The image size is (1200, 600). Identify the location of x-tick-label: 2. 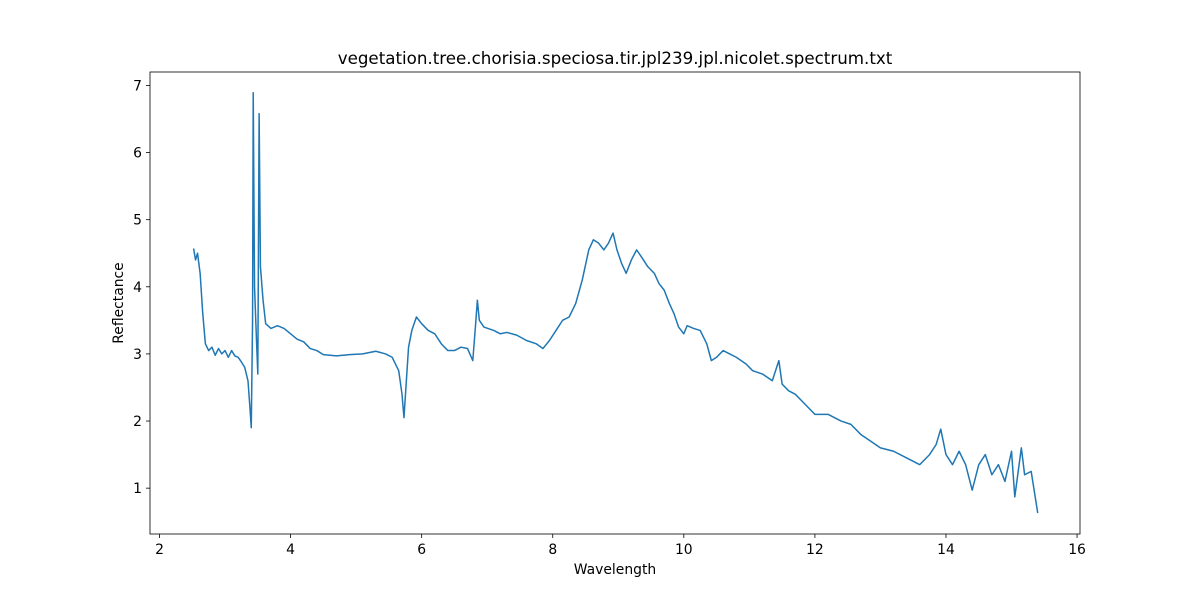
(159, 550).